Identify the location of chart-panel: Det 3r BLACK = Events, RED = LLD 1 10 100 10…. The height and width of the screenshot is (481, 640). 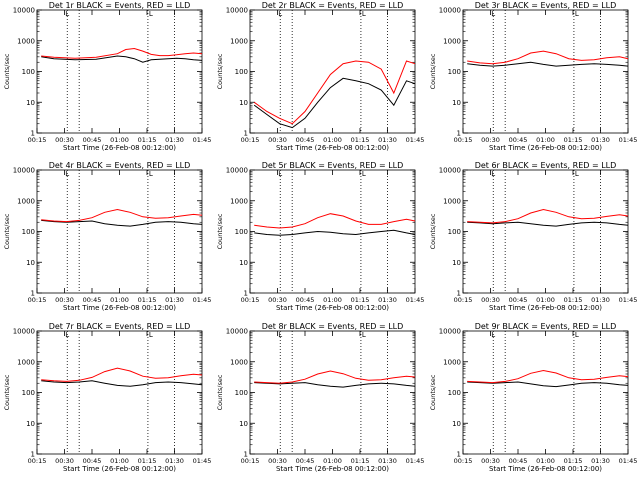
(533, 76).